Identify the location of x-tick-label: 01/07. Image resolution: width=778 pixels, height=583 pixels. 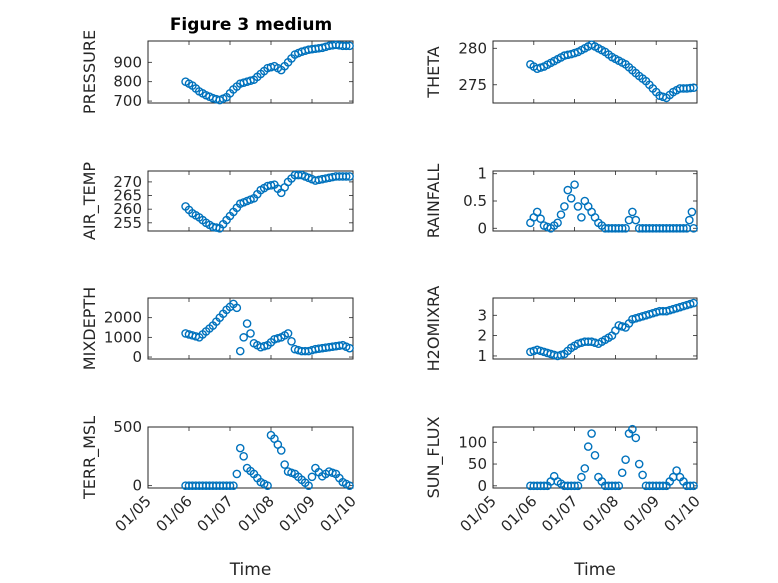
(559, 513).